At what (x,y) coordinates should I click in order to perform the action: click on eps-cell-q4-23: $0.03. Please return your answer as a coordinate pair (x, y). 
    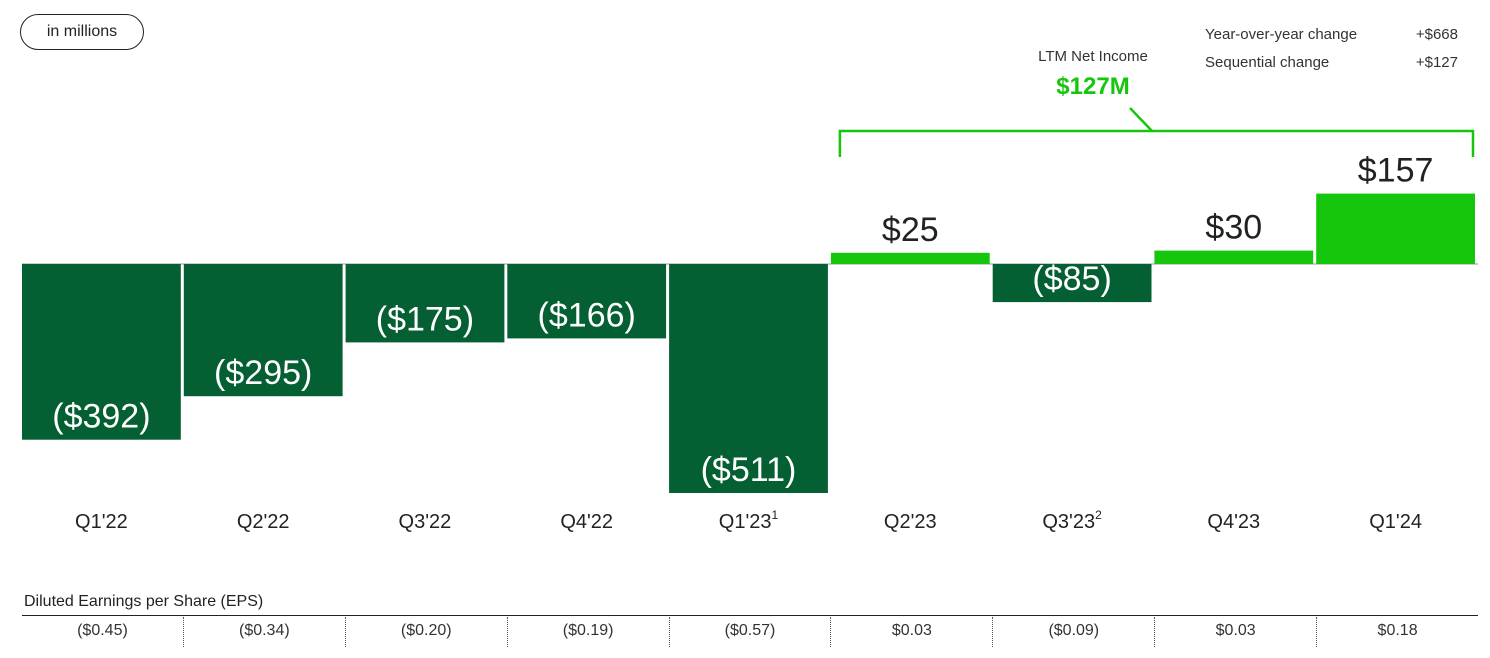
    Looking at the image, I should click on (1236, 632).